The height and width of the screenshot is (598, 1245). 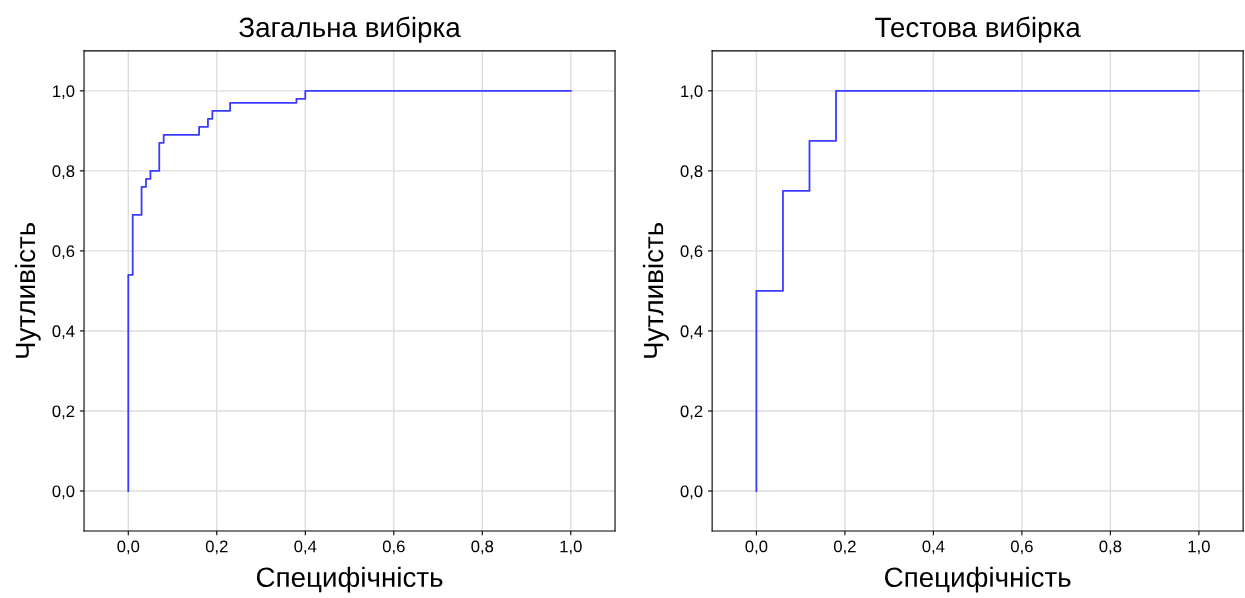 I want to click on chart-title: Загальна вибірка, so click(x=350, y=29).